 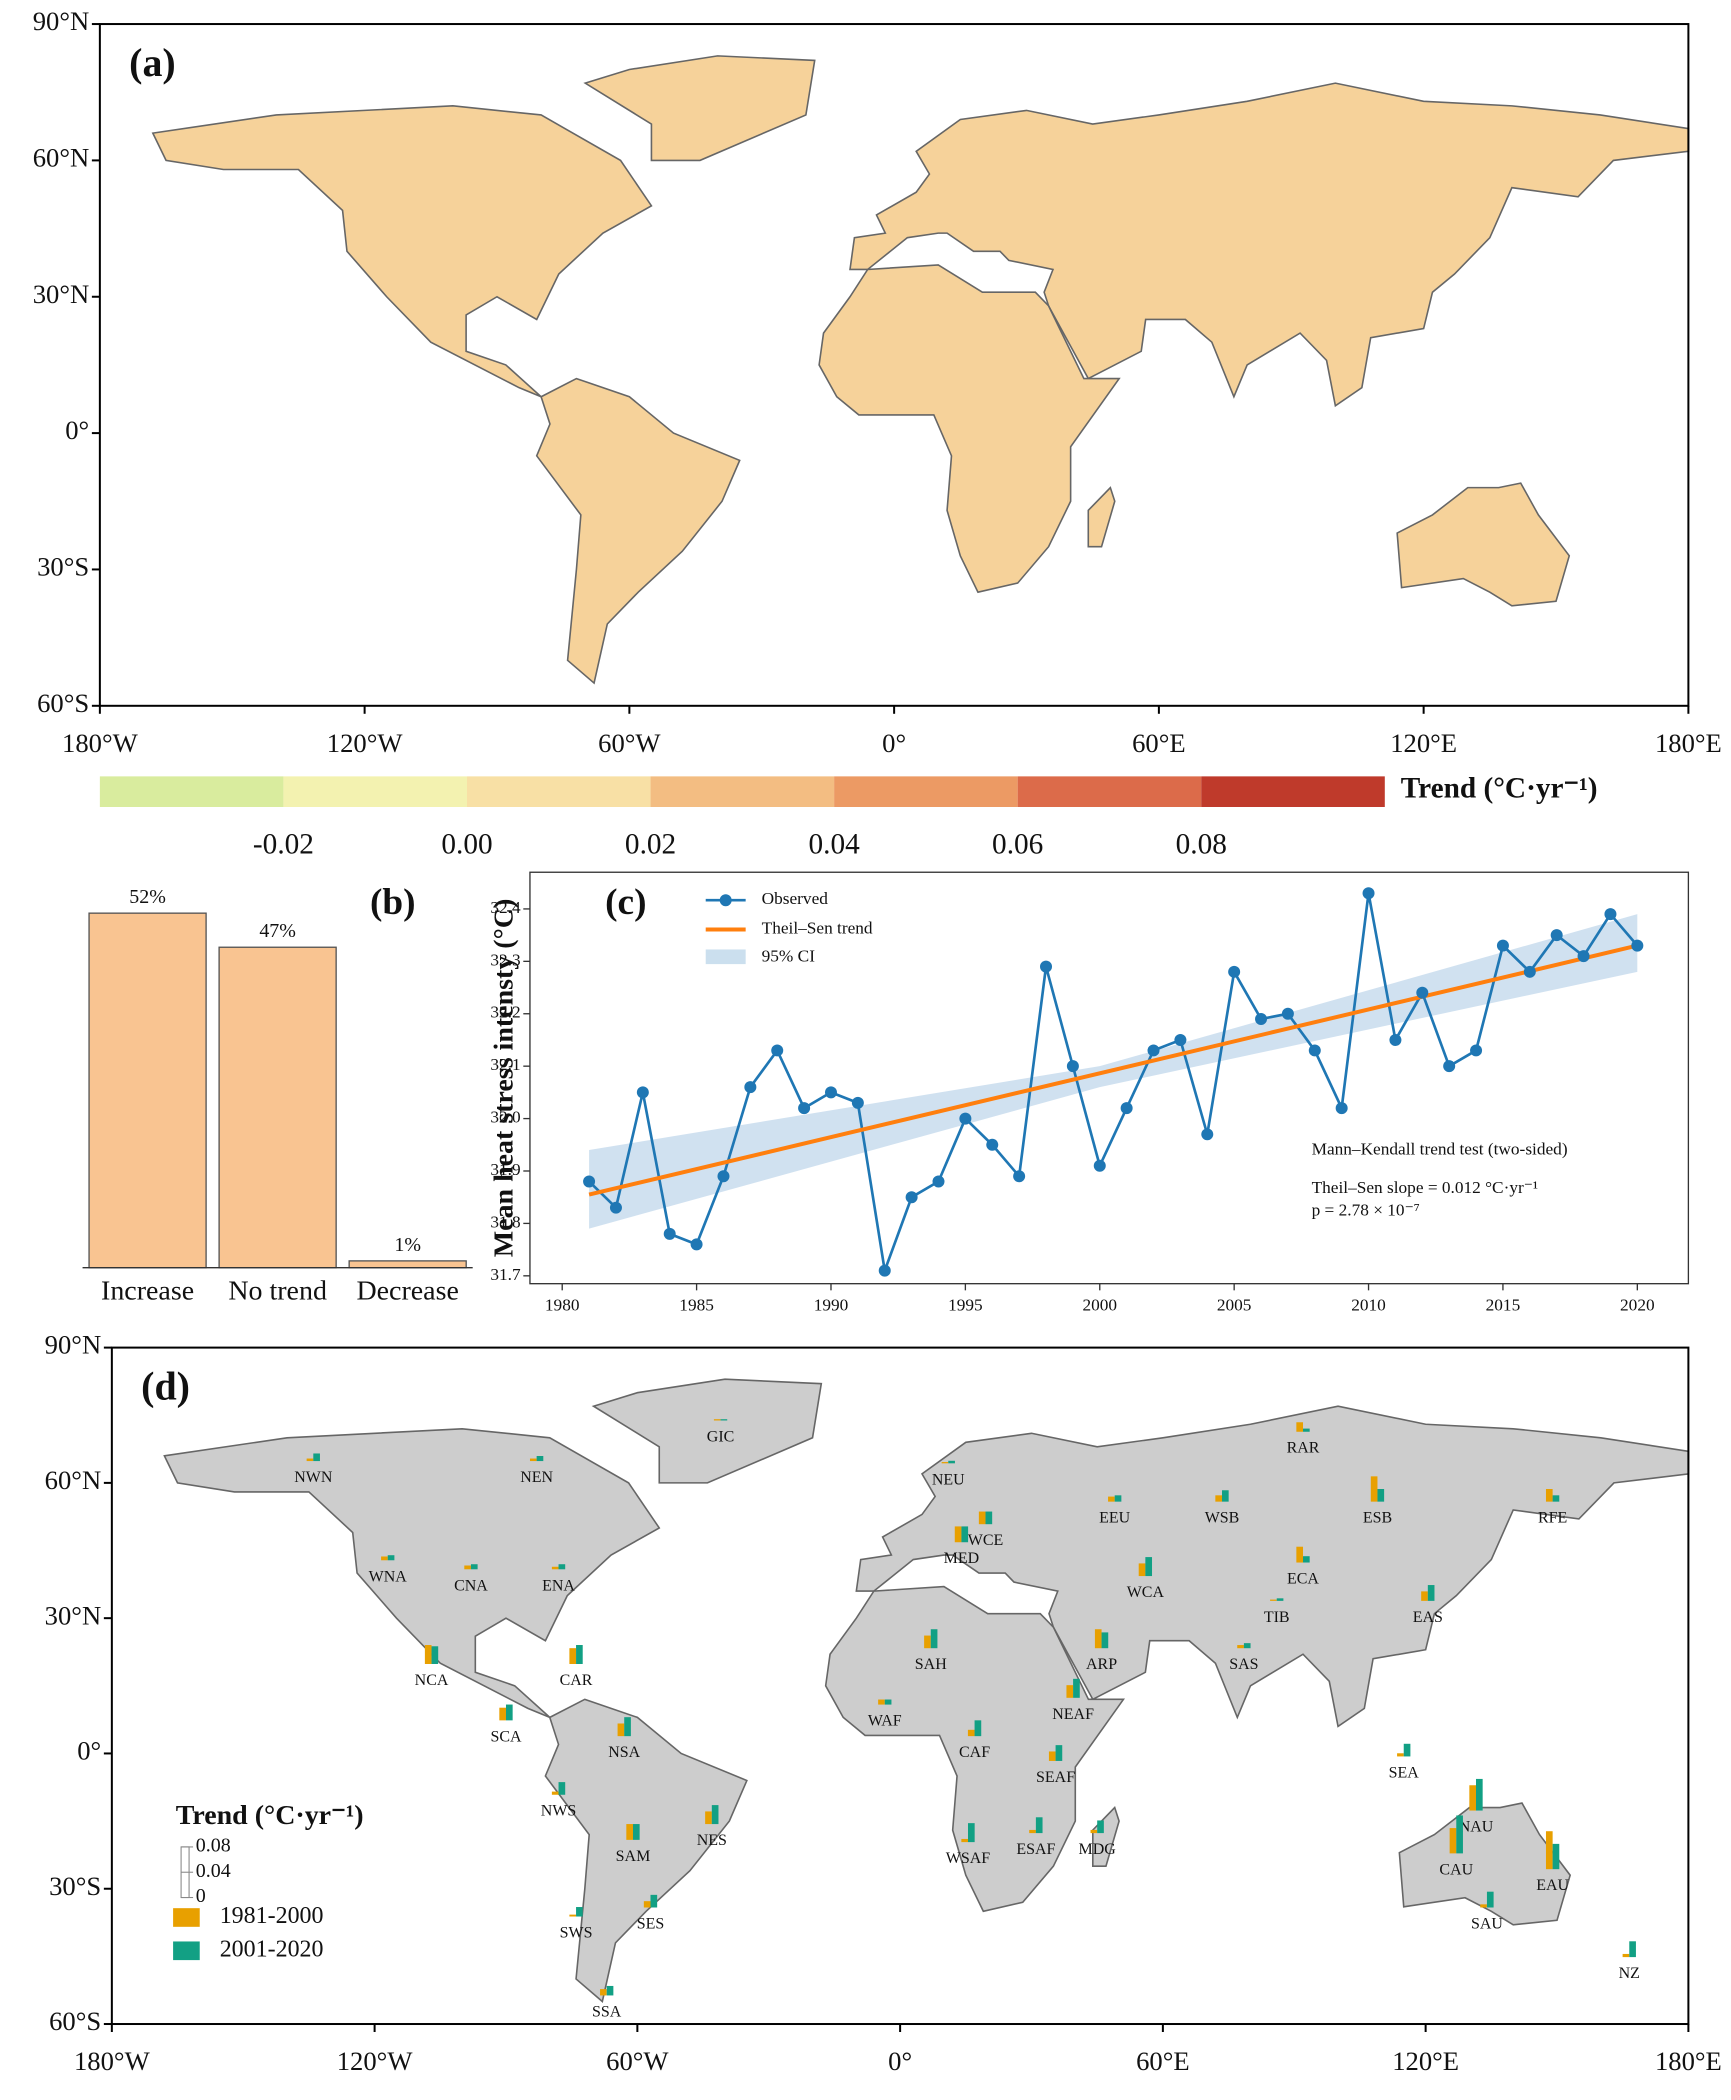 What do you see at coordinates (375, 2061) in the screenshot?
I see `x-tick-label: 120°W` at bounding box center [375, 2061].